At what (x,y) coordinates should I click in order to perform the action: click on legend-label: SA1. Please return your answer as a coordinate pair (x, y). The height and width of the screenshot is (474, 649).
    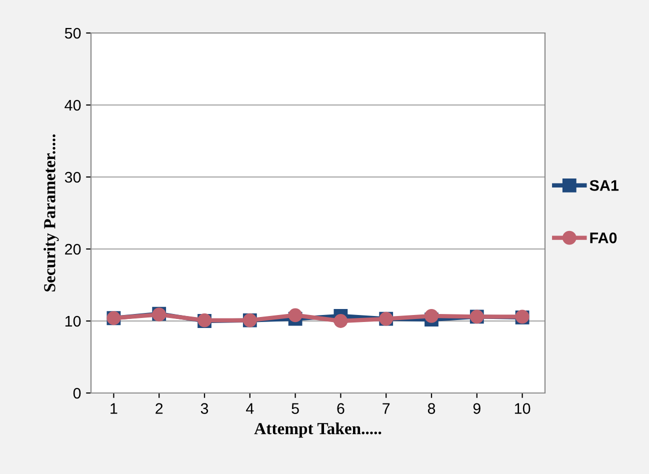
    Looking at the image, I should click on (604, 185).